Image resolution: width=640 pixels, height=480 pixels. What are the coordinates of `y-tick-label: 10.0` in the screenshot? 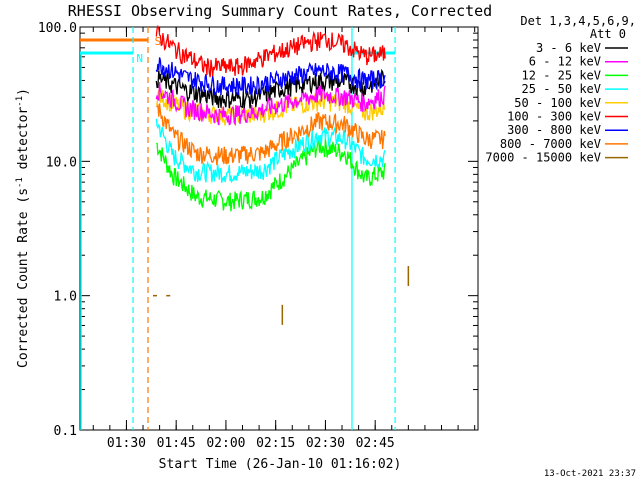 It's located at (61, 162).